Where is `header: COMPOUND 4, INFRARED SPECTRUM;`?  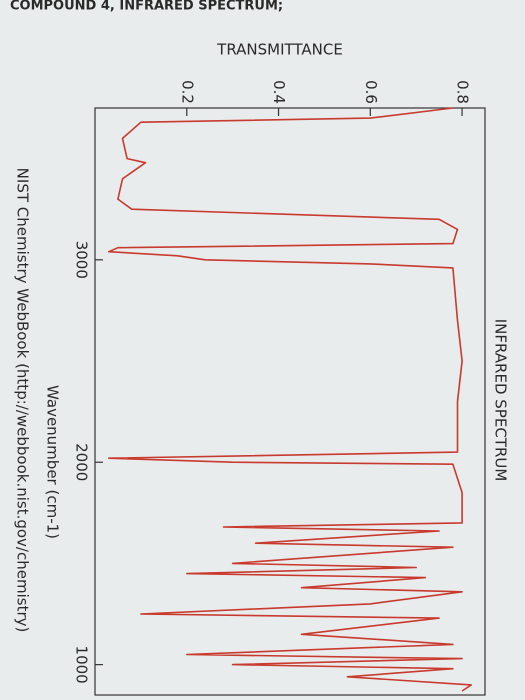 header: COMPOUND 4, INFRARED SPECTRUM; is located at coordinates (146, 7).